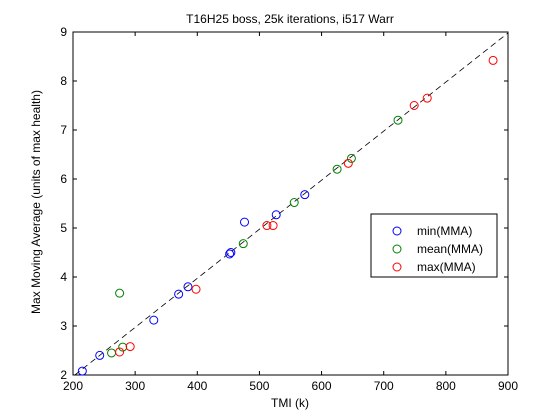 This screenshot has width=560, height=420. What do you see at coordinates (322, 386) in the screenshot?
I see `x-tick-label: 600` at bounding box center [322, 386].